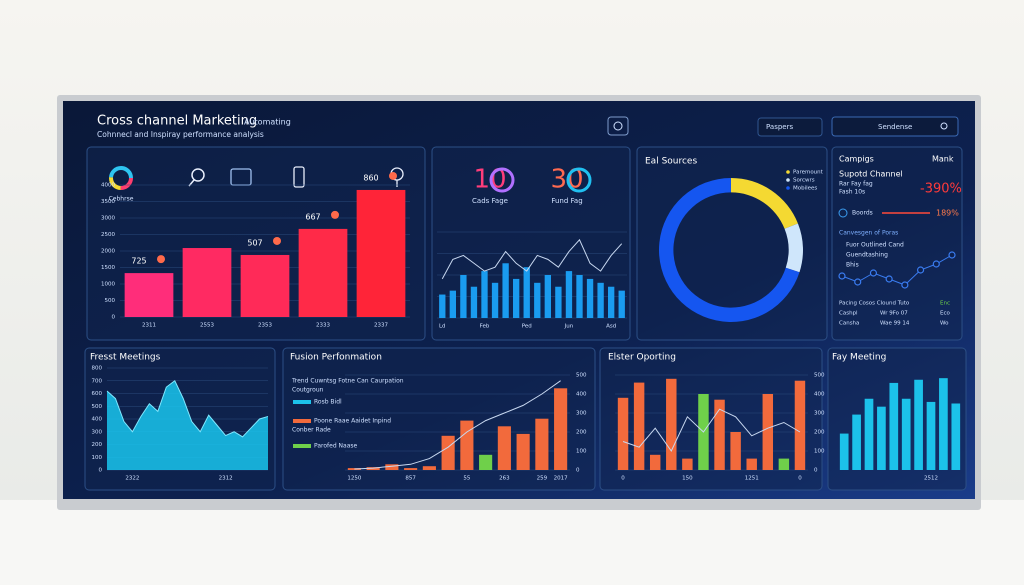 This screenshot has width=1024, height=585. Describe the element at coordinates (347, 381) in the screenshot. I see `legend-heading: Trend Cuwntsg Fotne Can Caurpation` at that location.